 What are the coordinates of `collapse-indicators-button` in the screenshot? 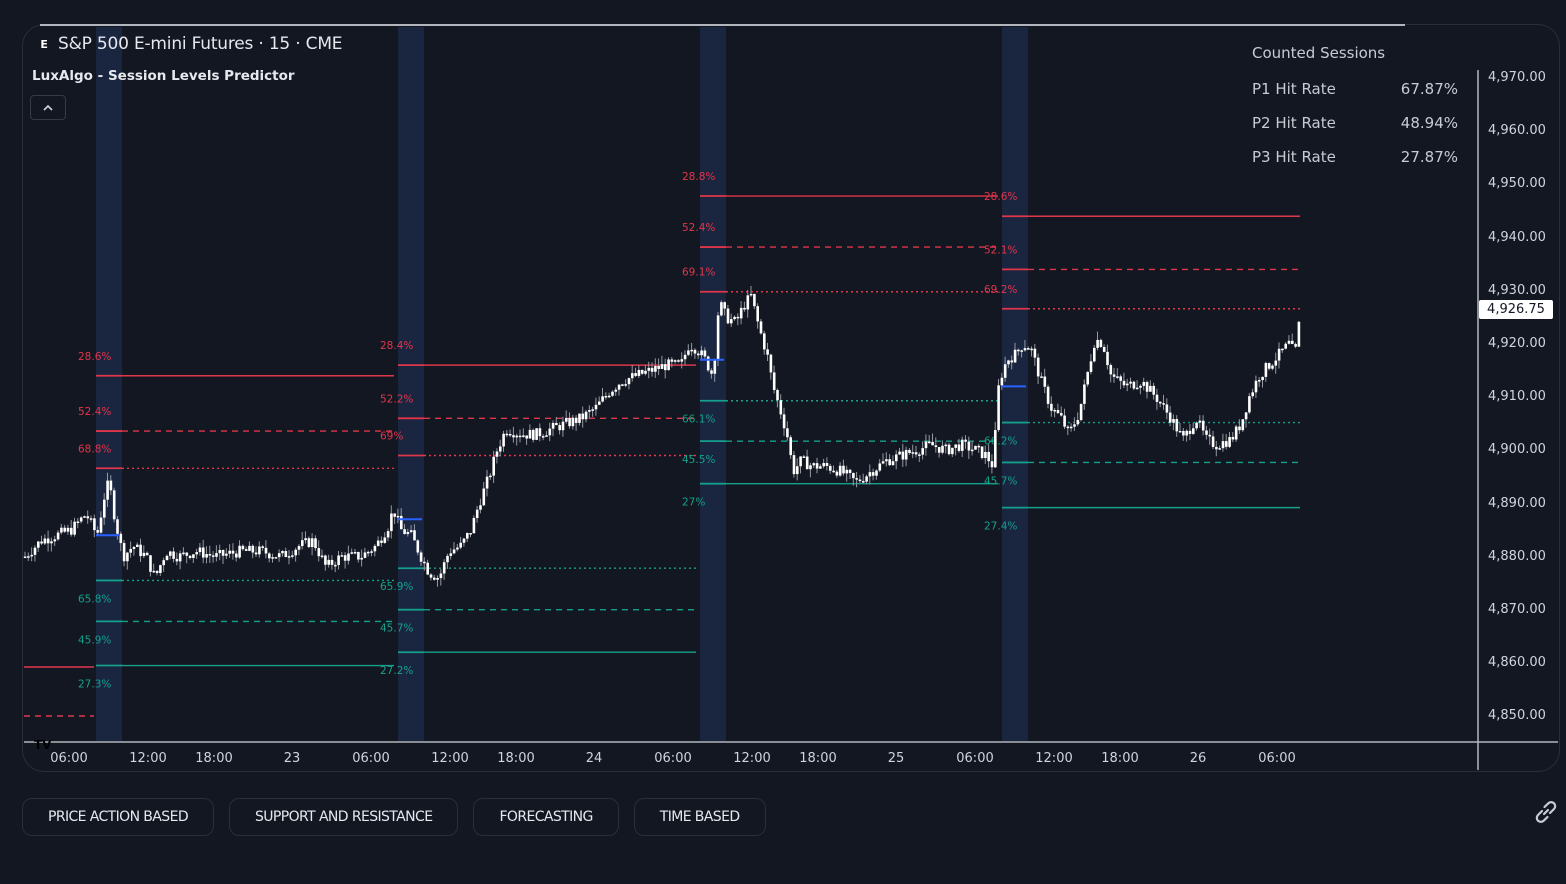 It's located at (48, 107).